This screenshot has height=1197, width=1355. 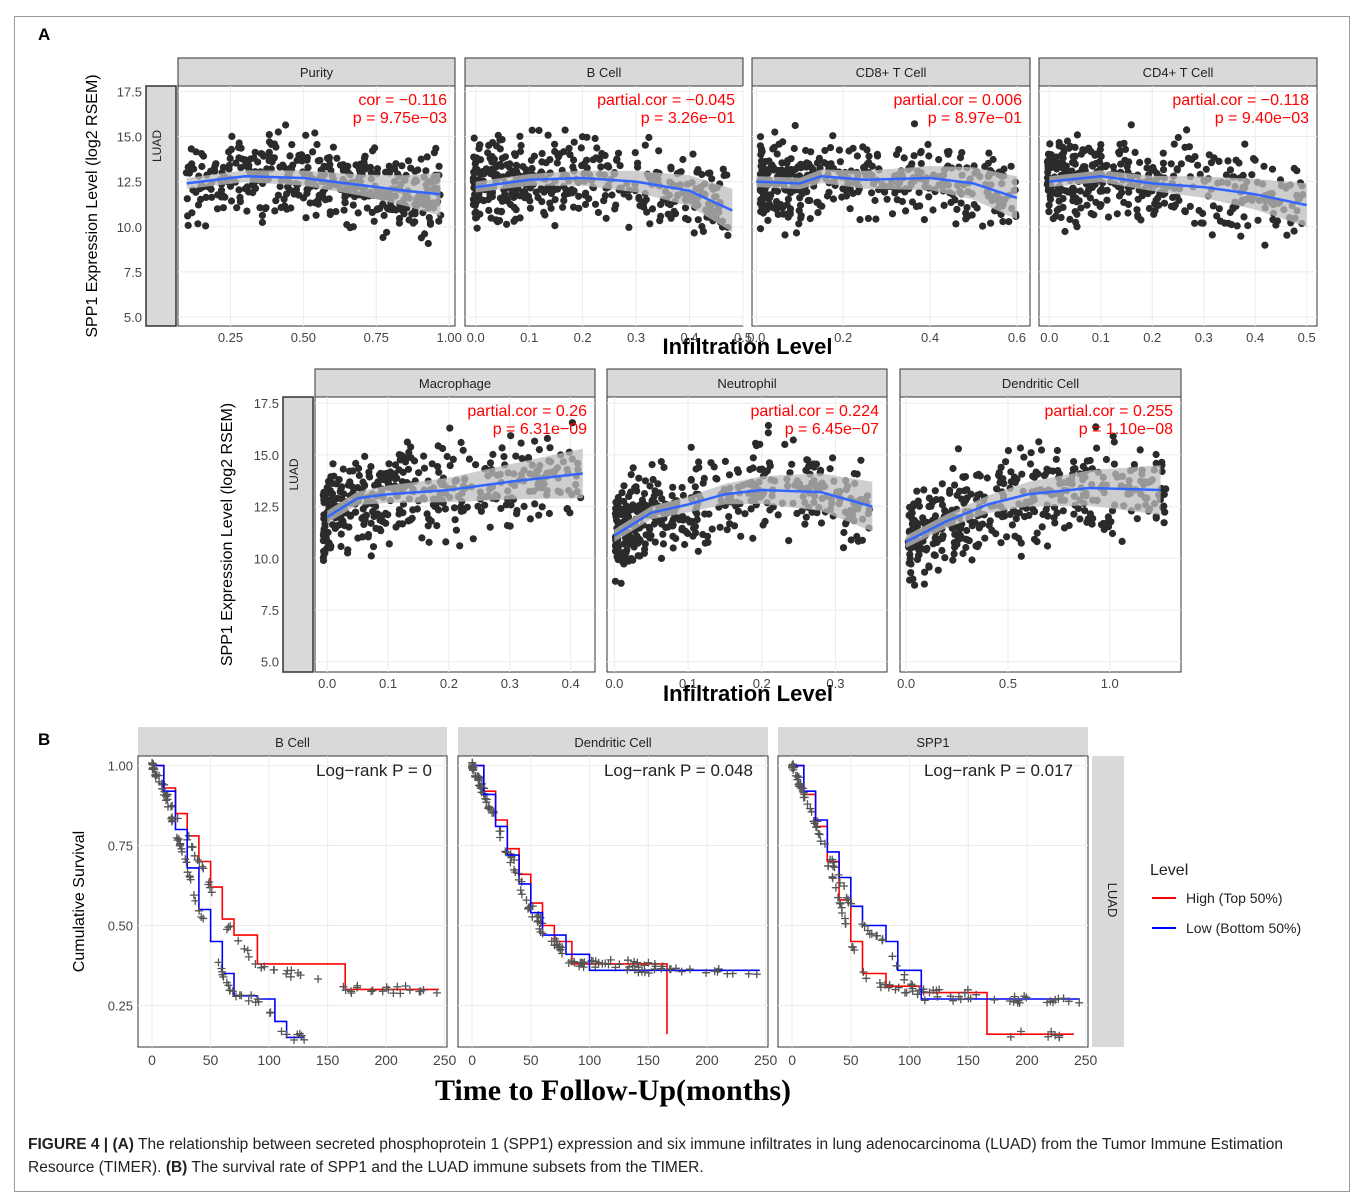 What do you see at coordinates (161, 206) in the screenshot?
I see `row-strip` at bounding box center [161, 206].